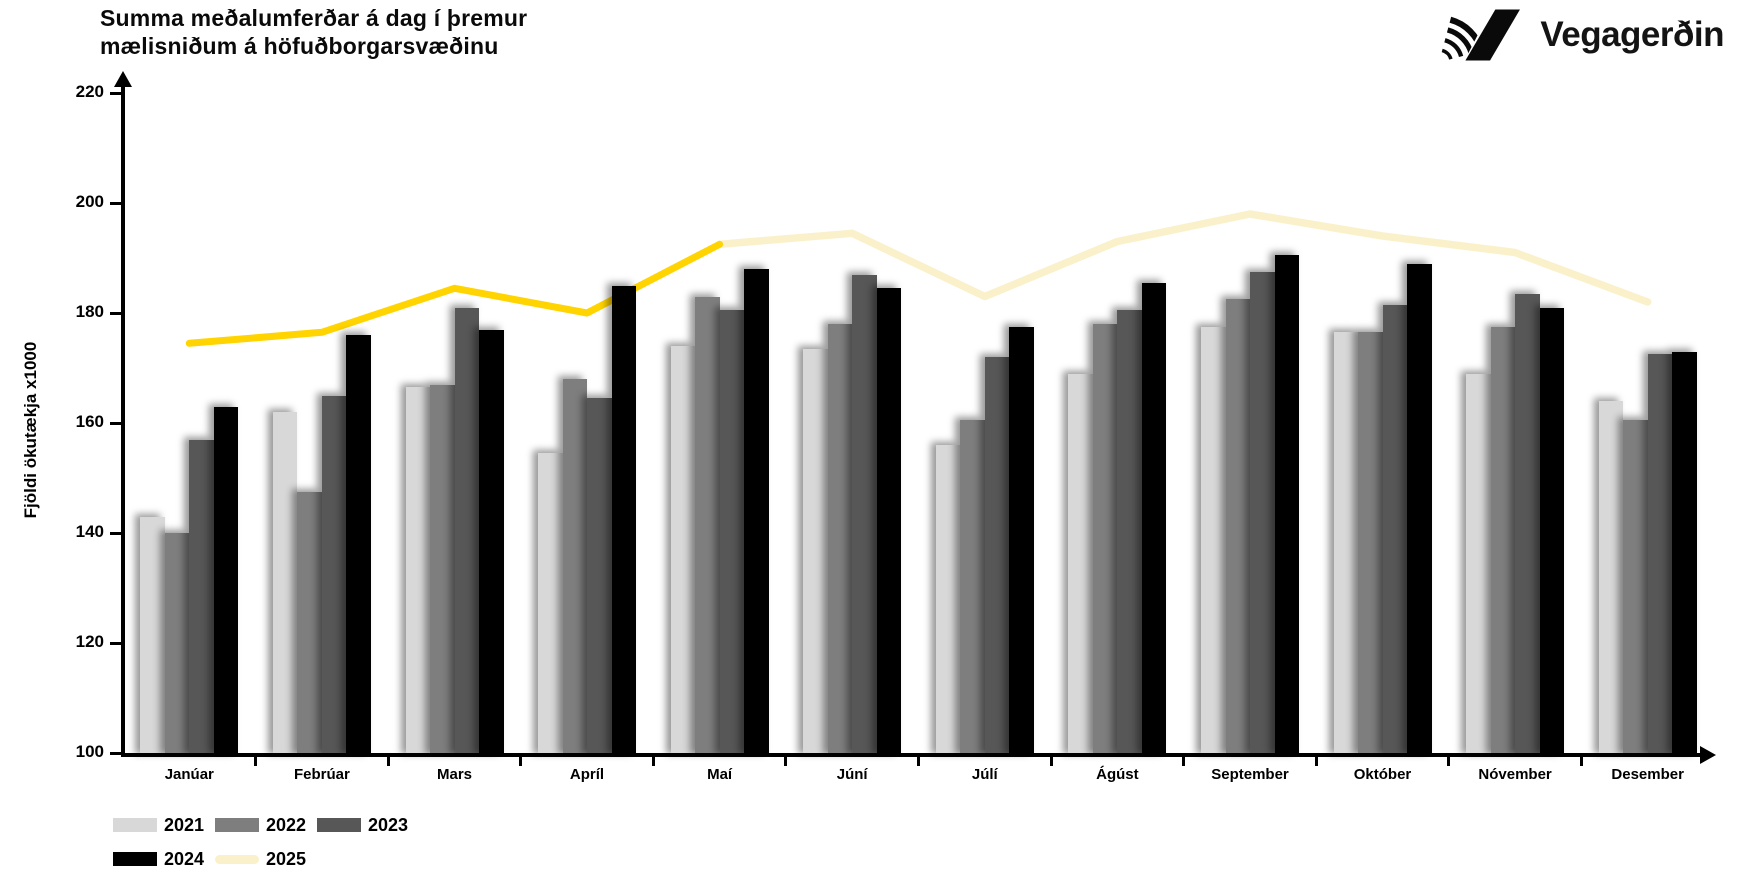  Describe the element at coordinates (1382, 774) in the screenshot. I see `x-label-10: Október` at that location.